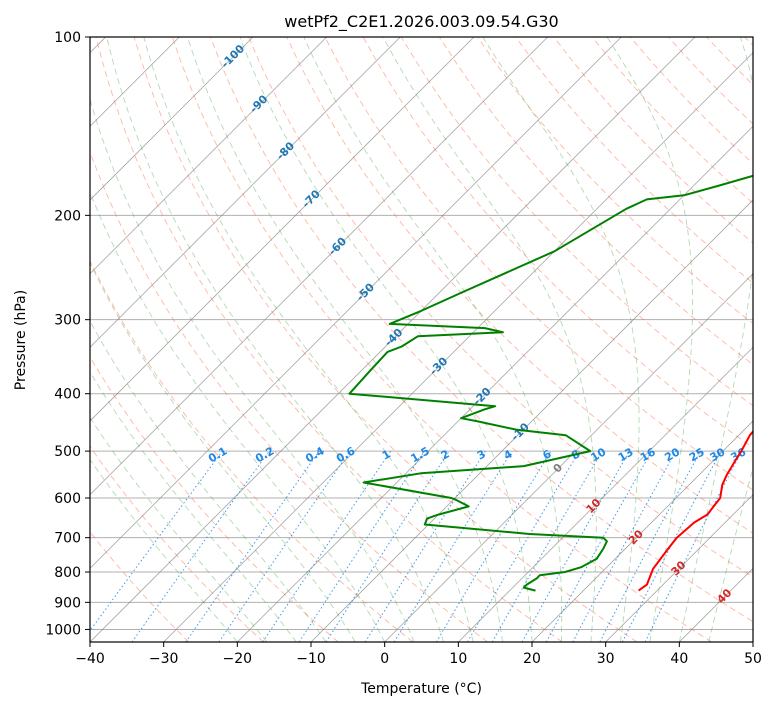  What do you see at coordinates (311, 659) in the screenshot?
I see `x-tick-label: −10` at bounding box center [311, 659].